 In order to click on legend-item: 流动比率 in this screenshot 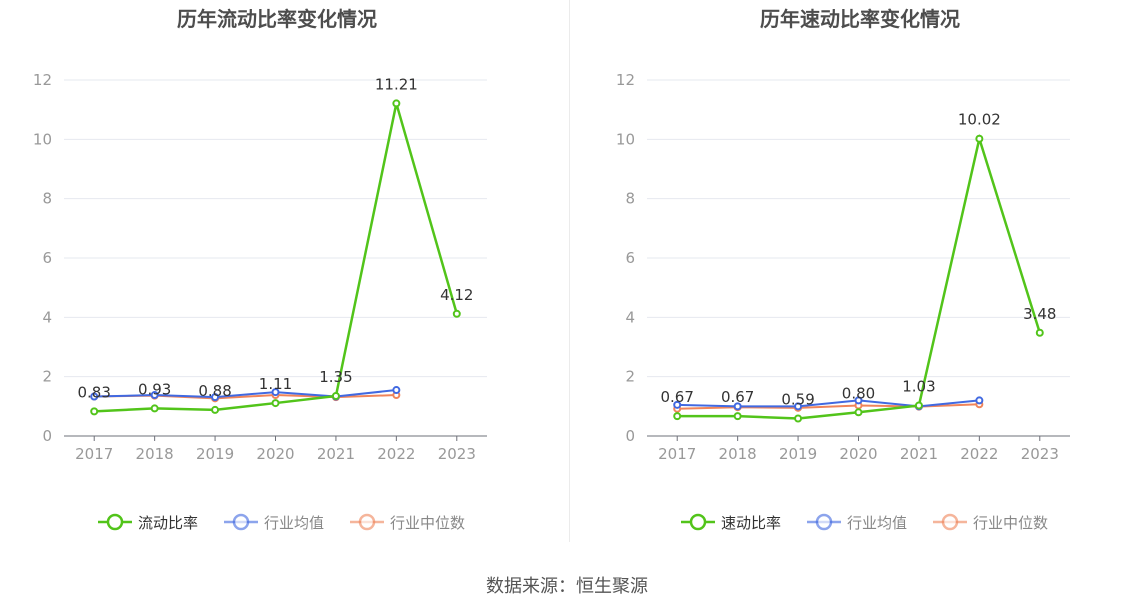, I will do `click(148, 522)`.